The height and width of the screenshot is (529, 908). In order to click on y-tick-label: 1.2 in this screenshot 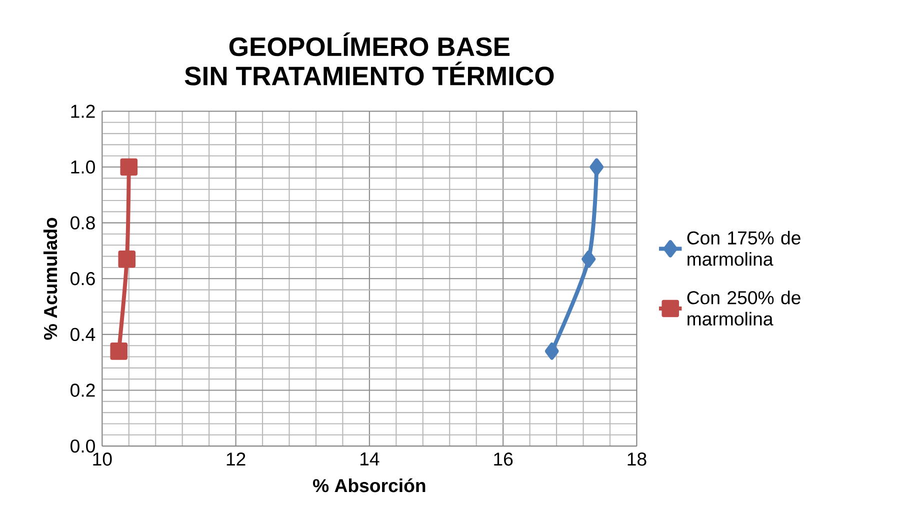, I will do `click(83, 111)`.